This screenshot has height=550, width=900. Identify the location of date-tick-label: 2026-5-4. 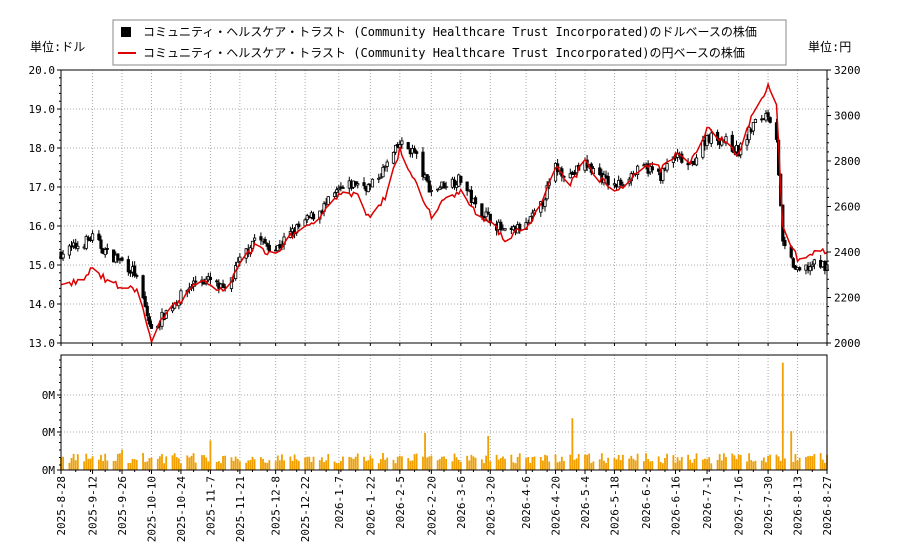
(585, 502).